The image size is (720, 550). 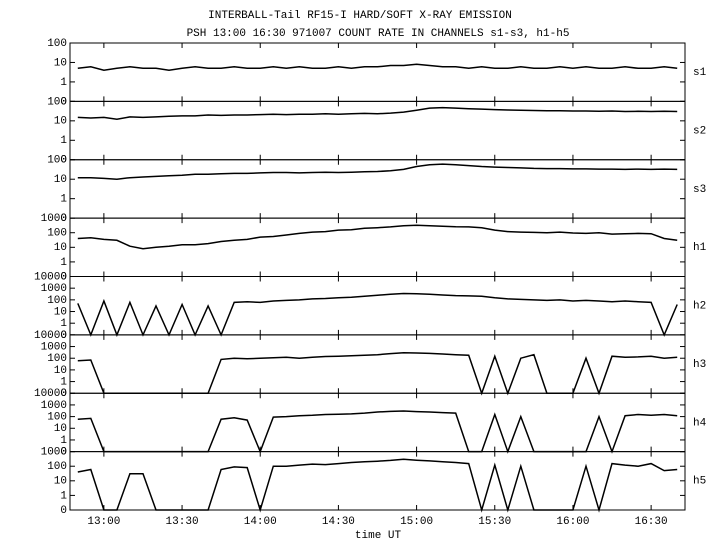 What do you see at coordinates (494, 522) in the screenshot?
I see `x-tick-label: 15:30` at bounding box center [494, 522].